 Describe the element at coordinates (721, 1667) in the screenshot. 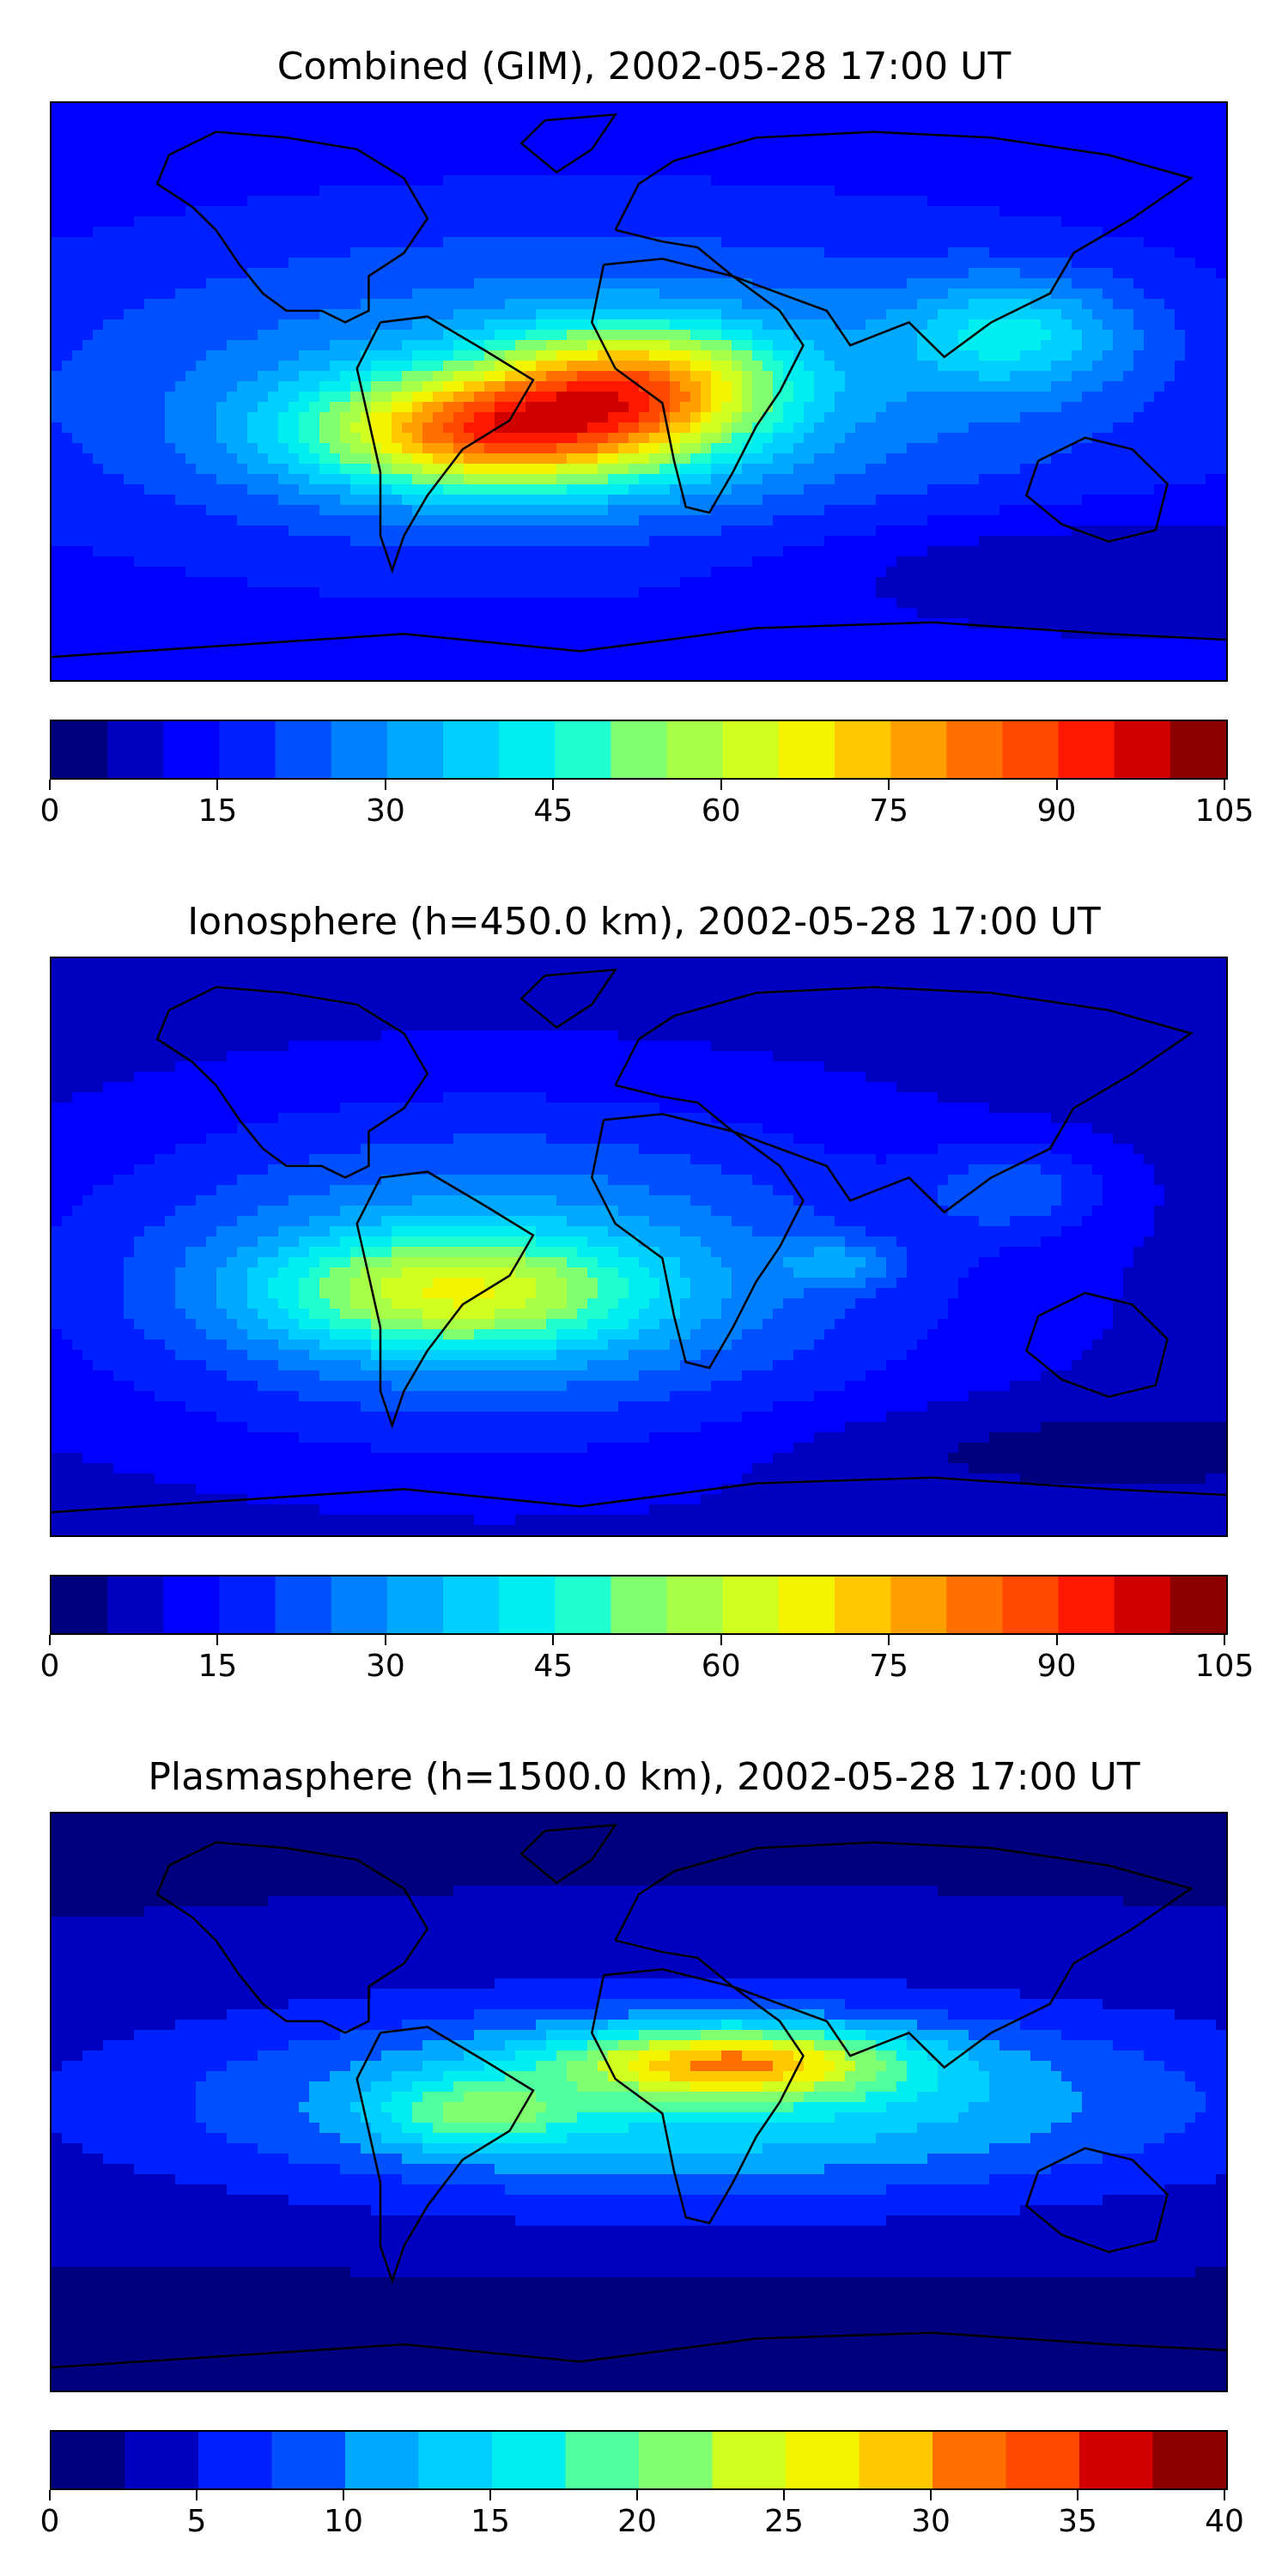

I see `colorbar-tick-label: 60` at that location.